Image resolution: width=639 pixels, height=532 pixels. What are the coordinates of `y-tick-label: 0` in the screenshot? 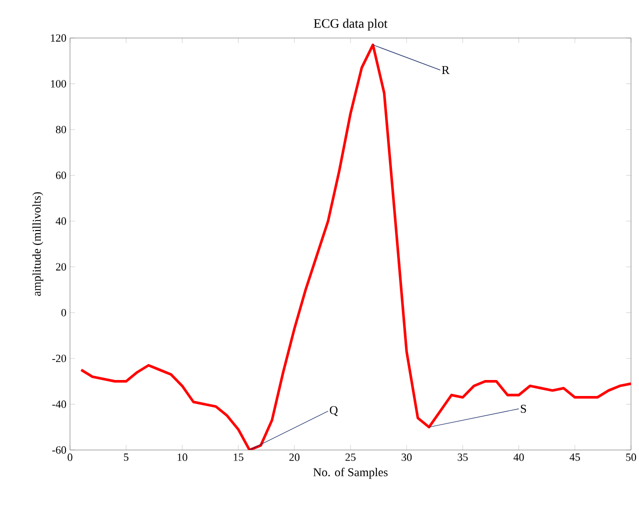 It's located at (63, 312).